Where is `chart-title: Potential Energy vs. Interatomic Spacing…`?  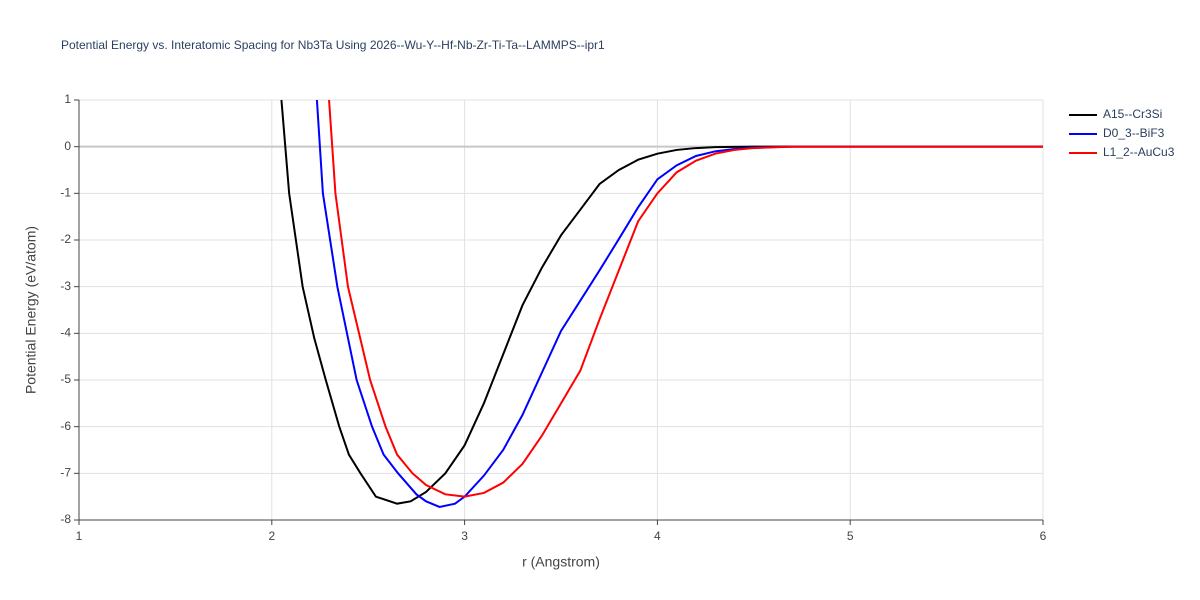
chart-title: Potential Energy vs. Interatomic Spacing… is located at coordinates (333, 45).